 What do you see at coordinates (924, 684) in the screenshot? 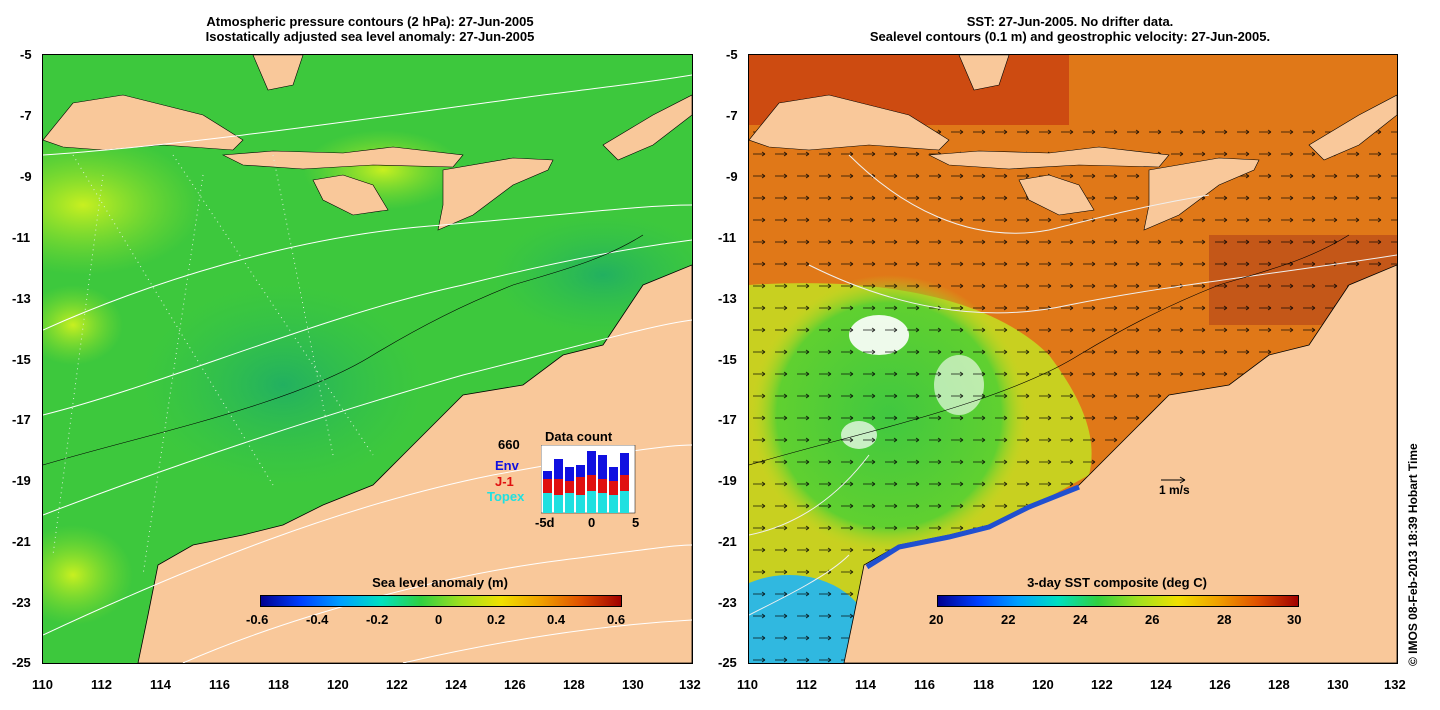
I see `x-tick: 116` at bounding box center [924, 684].